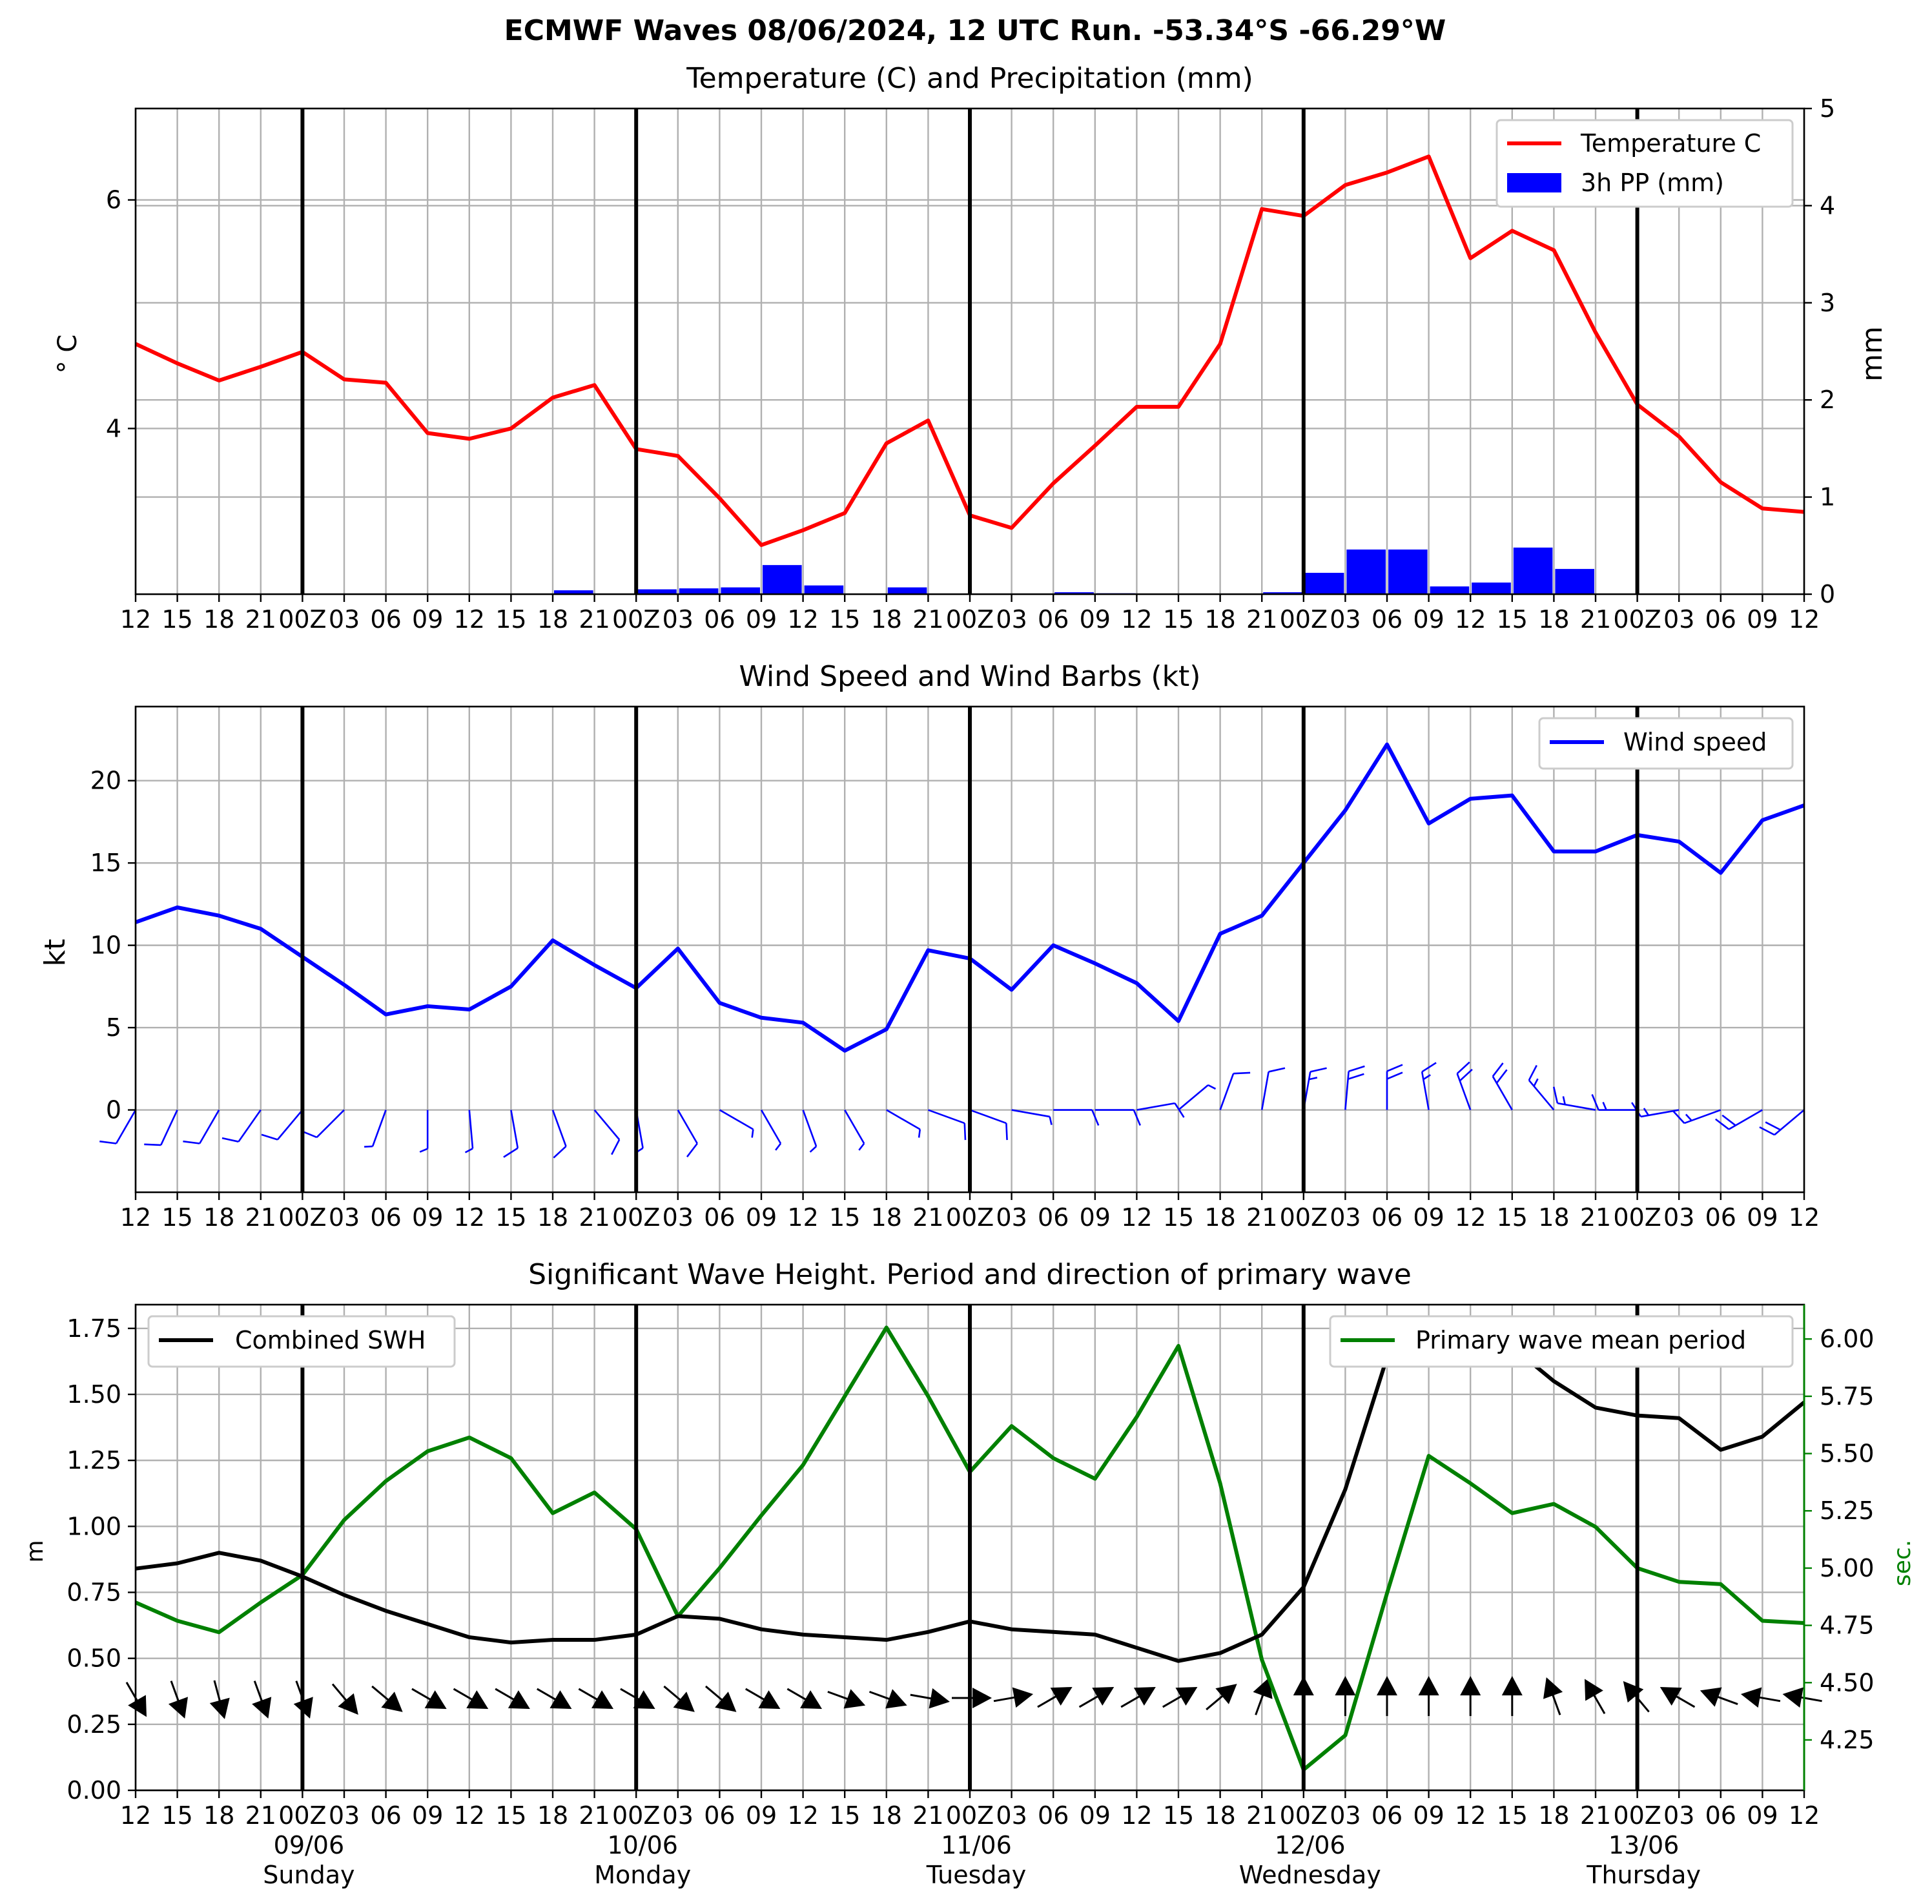 This screenshot has width=1932, height=1904. Describe the element at coordinates (1534, 182) in the screenshot. I see `legend-precip-swatch` at that location.